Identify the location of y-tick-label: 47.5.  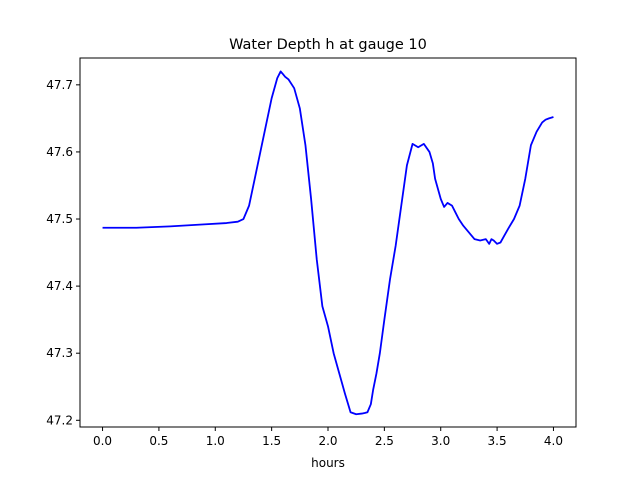
(59, 219).